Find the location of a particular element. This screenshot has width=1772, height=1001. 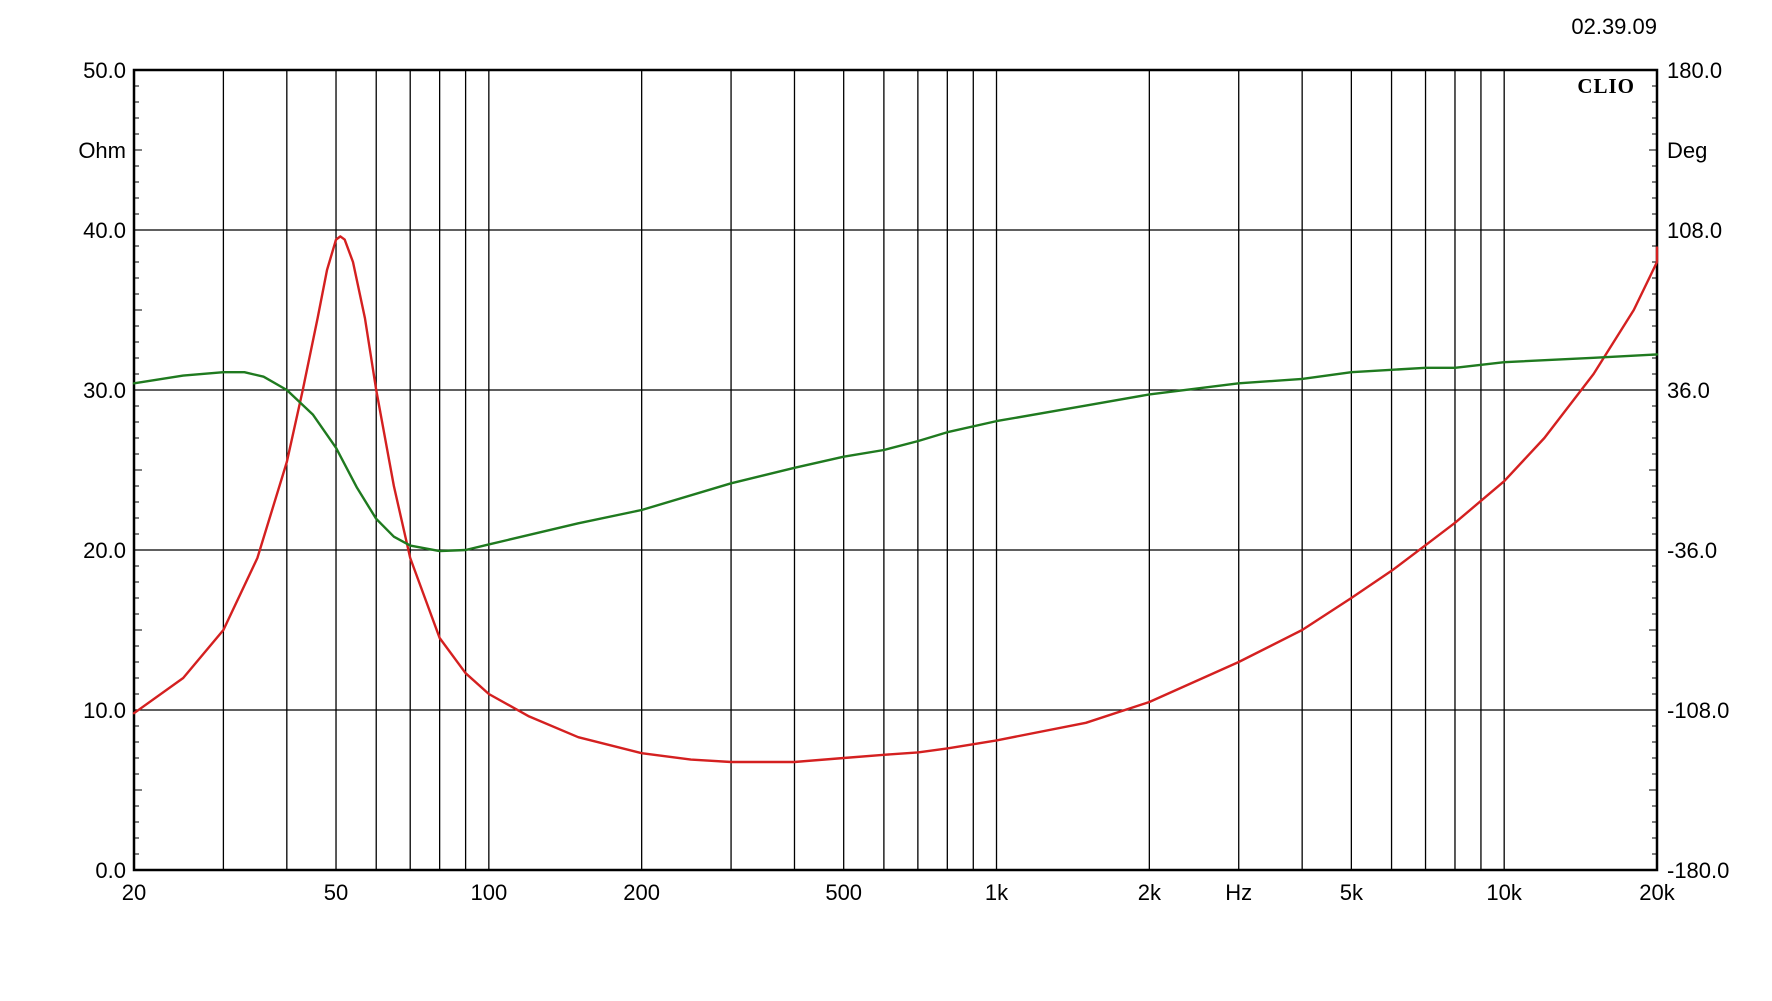

x-tick-label: 200 is located at coordinates (641, 892).